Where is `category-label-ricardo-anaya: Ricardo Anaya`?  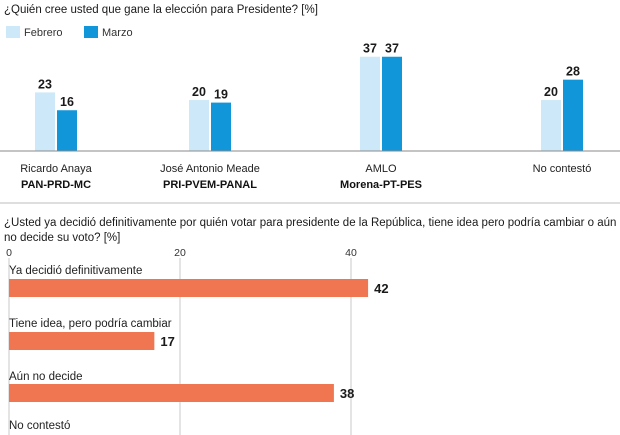
category-label-ricardo-anaya: Ricardo Anaya is located at coordinates (56, 169).